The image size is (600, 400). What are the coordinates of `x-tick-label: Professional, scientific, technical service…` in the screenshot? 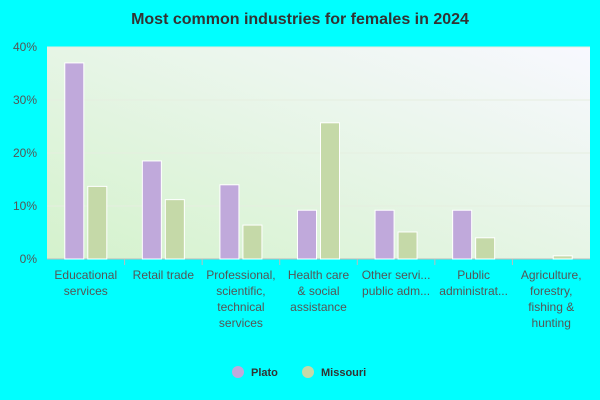 It's located at (240, 299).